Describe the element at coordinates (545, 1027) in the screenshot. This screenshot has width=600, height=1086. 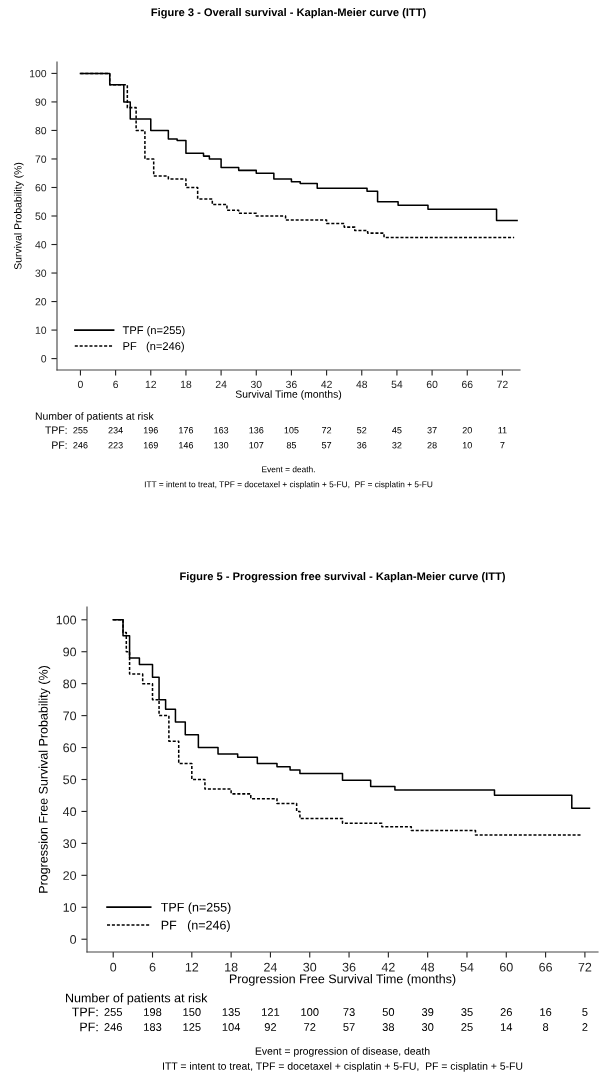
I see `text: 8` at that location.